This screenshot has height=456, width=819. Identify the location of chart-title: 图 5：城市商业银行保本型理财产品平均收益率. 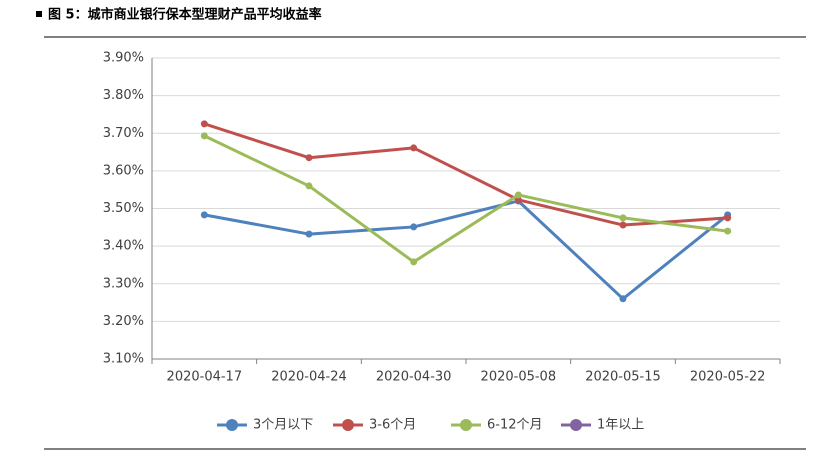
(185, 15).